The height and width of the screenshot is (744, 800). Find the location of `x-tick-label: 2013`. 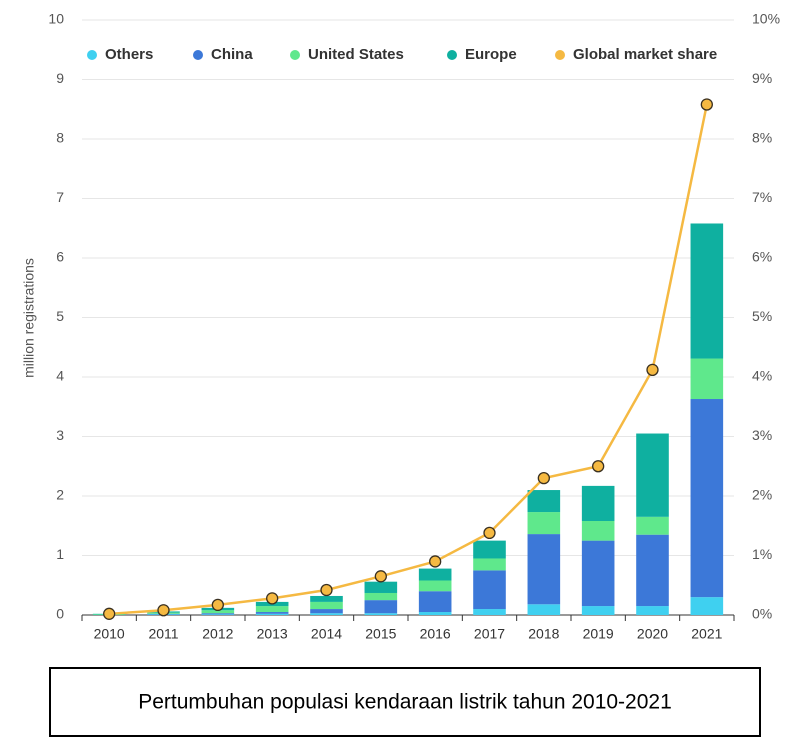

x-tick-label: 2013 is located at coordinates (272, 634).